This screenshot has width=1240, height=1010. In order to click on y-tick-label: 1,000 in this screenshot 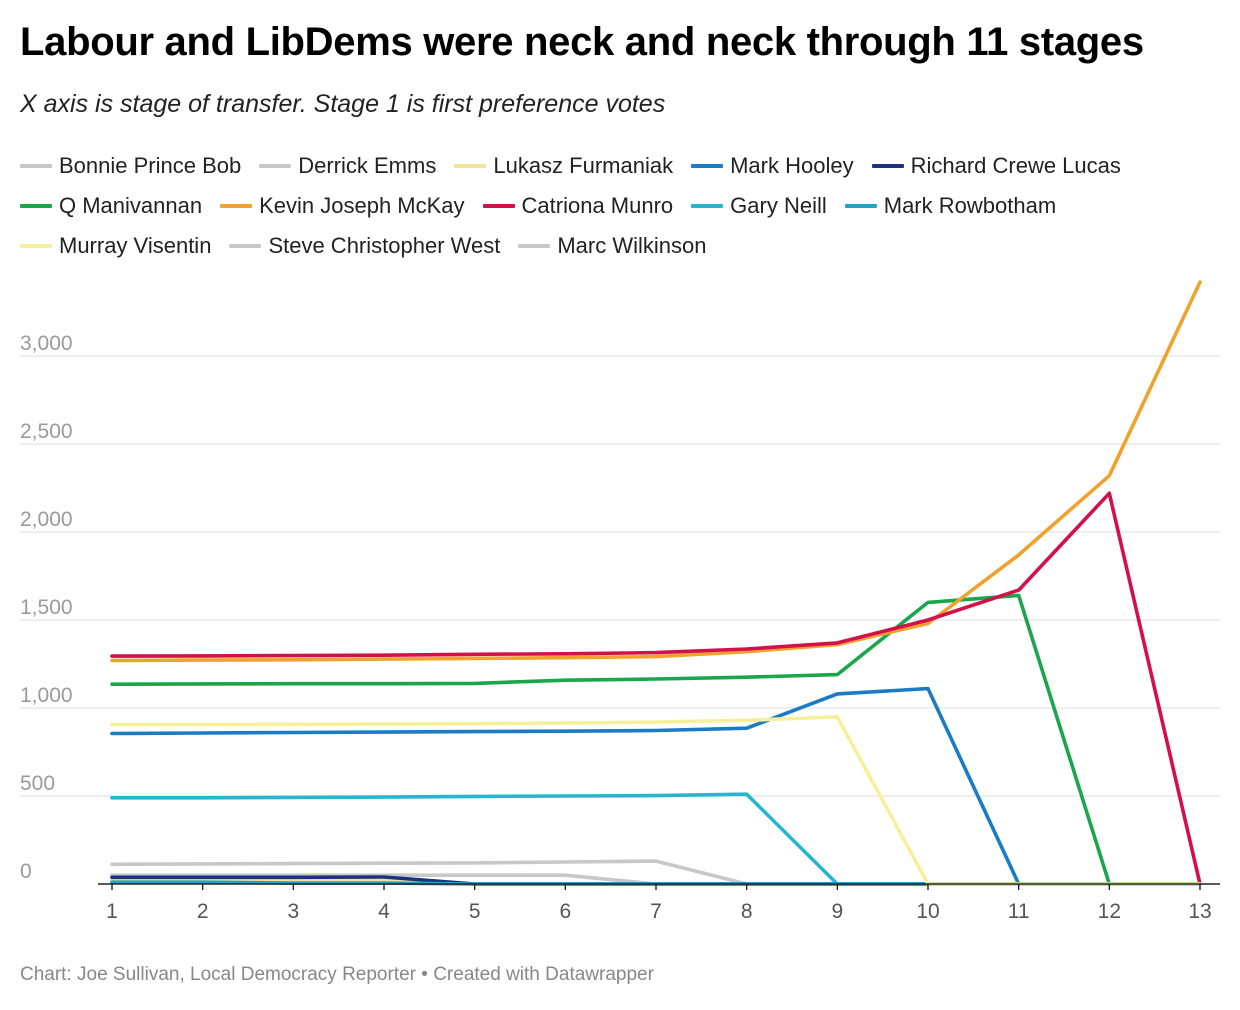, I will do `click(46, 695)`.